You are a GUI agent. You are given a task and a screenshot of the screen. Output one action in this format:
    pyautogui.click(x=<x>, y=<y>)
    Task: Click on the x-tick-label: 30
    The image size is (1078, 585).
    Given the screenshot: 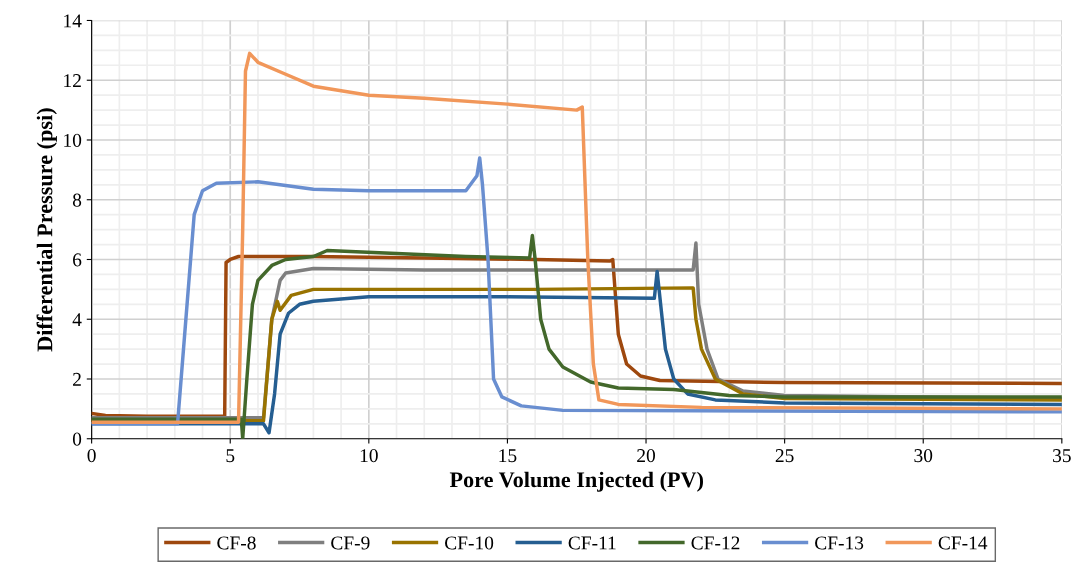 What is the action you would take?
    pyautogui.click(x=923, y=456)
    